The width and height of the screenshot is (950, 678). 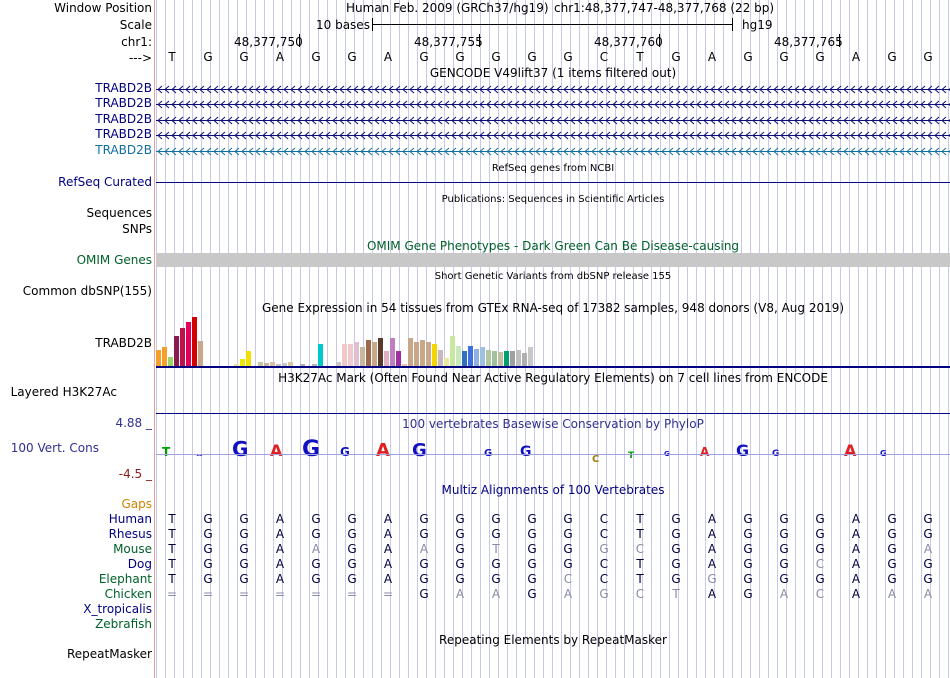 What do you see at coordinates (87, 291) in the screenshot?
I see `dbsnp-track-label: Common dbSNP(155)` at bounding box center [87, 291].